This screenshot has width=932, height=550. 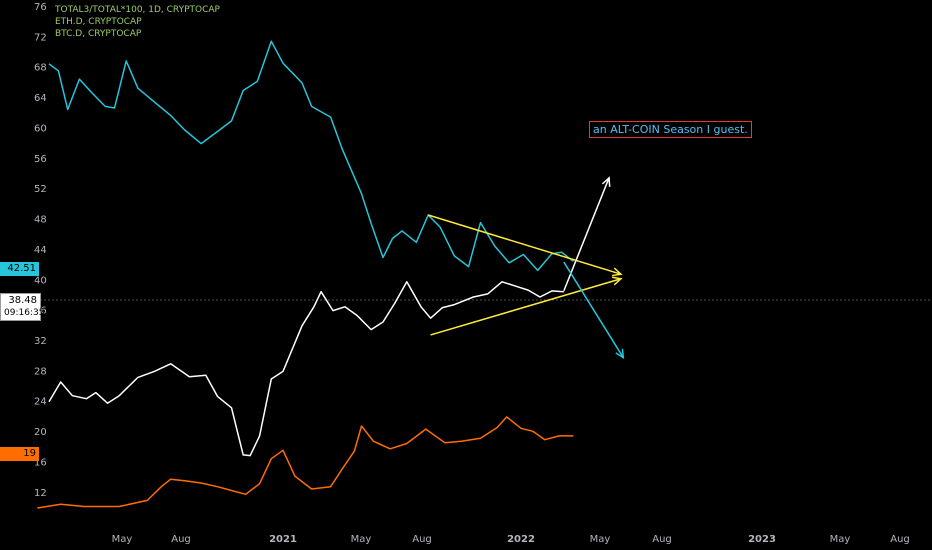 What do you see at coordinates (40, 189) in the screenshot?
I see `y-tick-label: 52` at bounding box center [40, 189].